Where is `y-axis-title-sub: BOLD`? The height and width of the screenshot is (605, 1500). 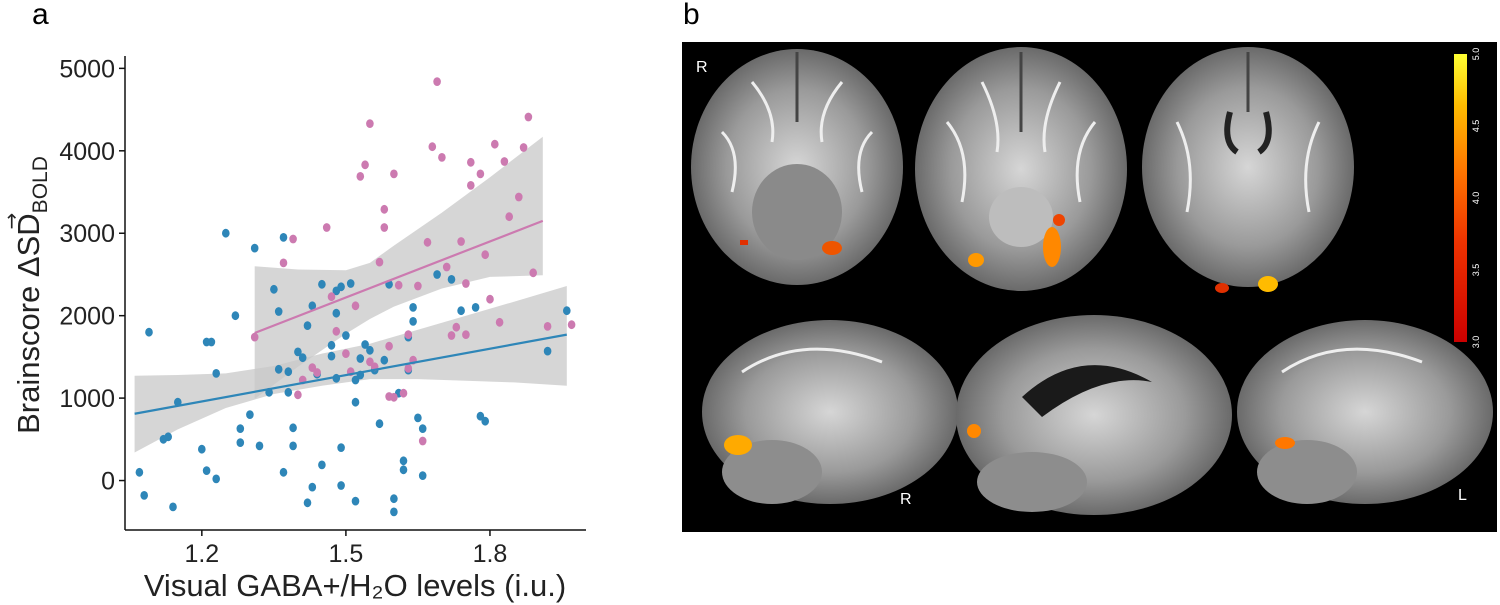
y-axis-title-sub: BOLD is located at coordinates (40, 184).